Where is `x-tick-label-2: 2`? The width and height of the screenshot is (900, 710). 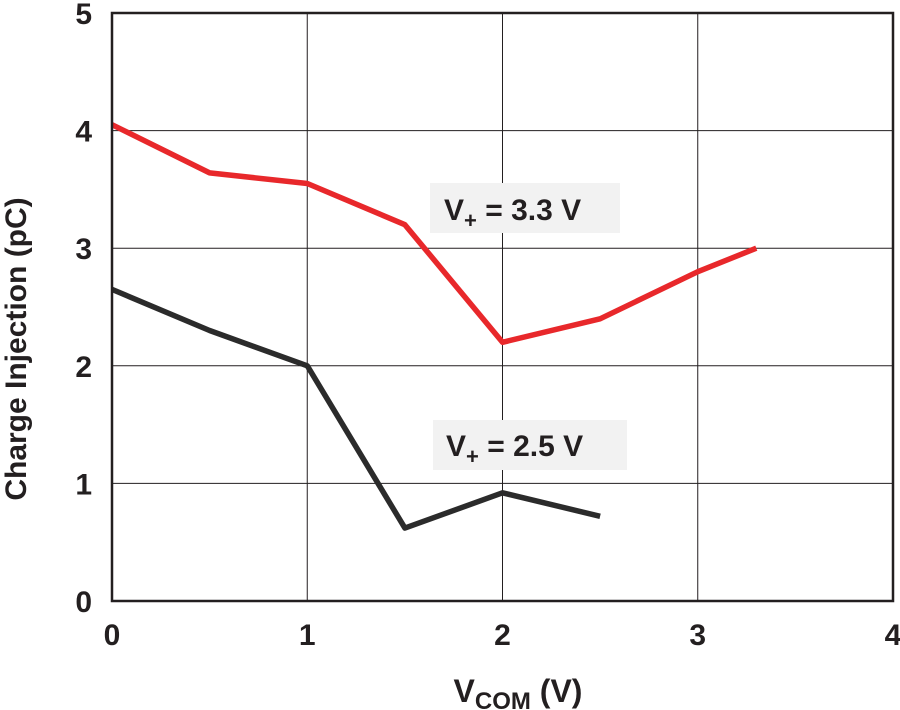 x-tick-label-2: 2 is located at coordinates (502, 635).